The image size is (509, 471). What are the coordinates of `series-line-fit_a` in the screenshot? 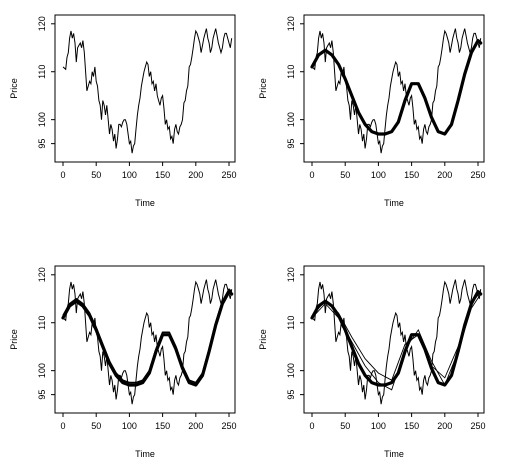 It's located at (396, 342).